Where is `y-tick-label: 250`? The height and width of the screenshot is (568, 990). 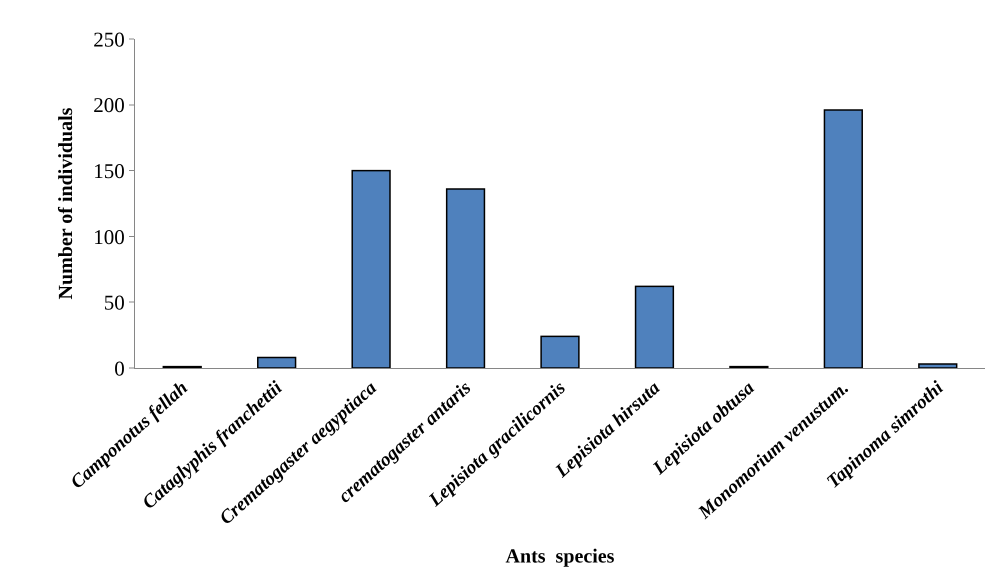
y-tick-label: 250 is located at coordinates (109, 39).